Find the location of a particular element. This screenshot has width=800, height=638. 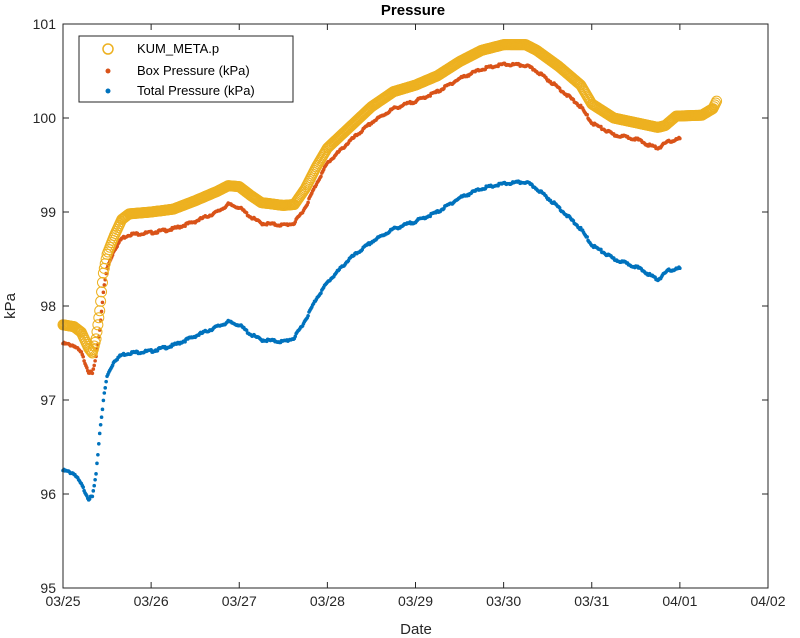

x-tick-label: 03/27 is located at coordinates (239, 601).